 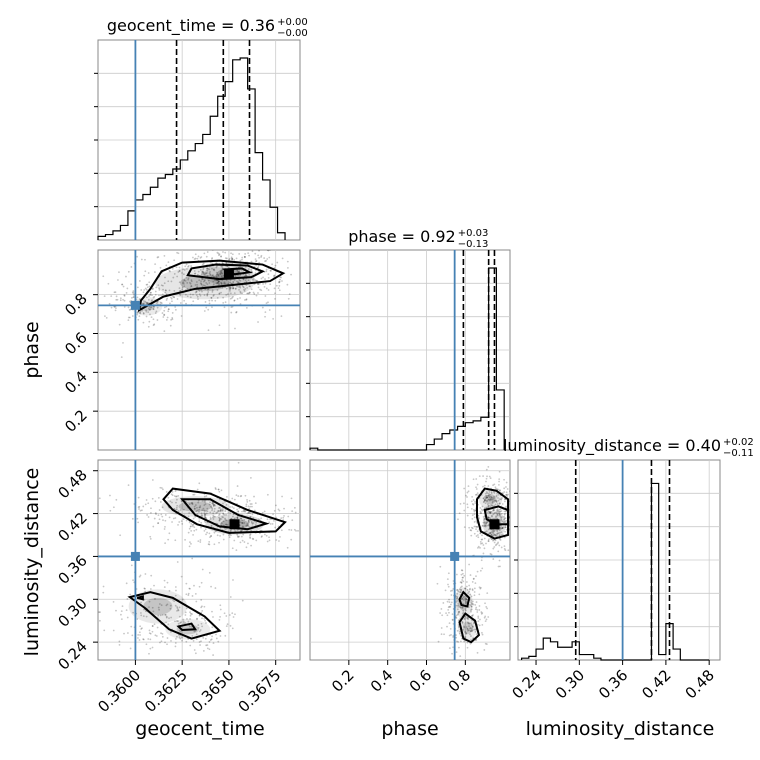 What do you see at coordinates (570, 684) in the screenshot?
I see `x-tick-label-luminosity_distance: 0.30` at bounding box center [570, 684].